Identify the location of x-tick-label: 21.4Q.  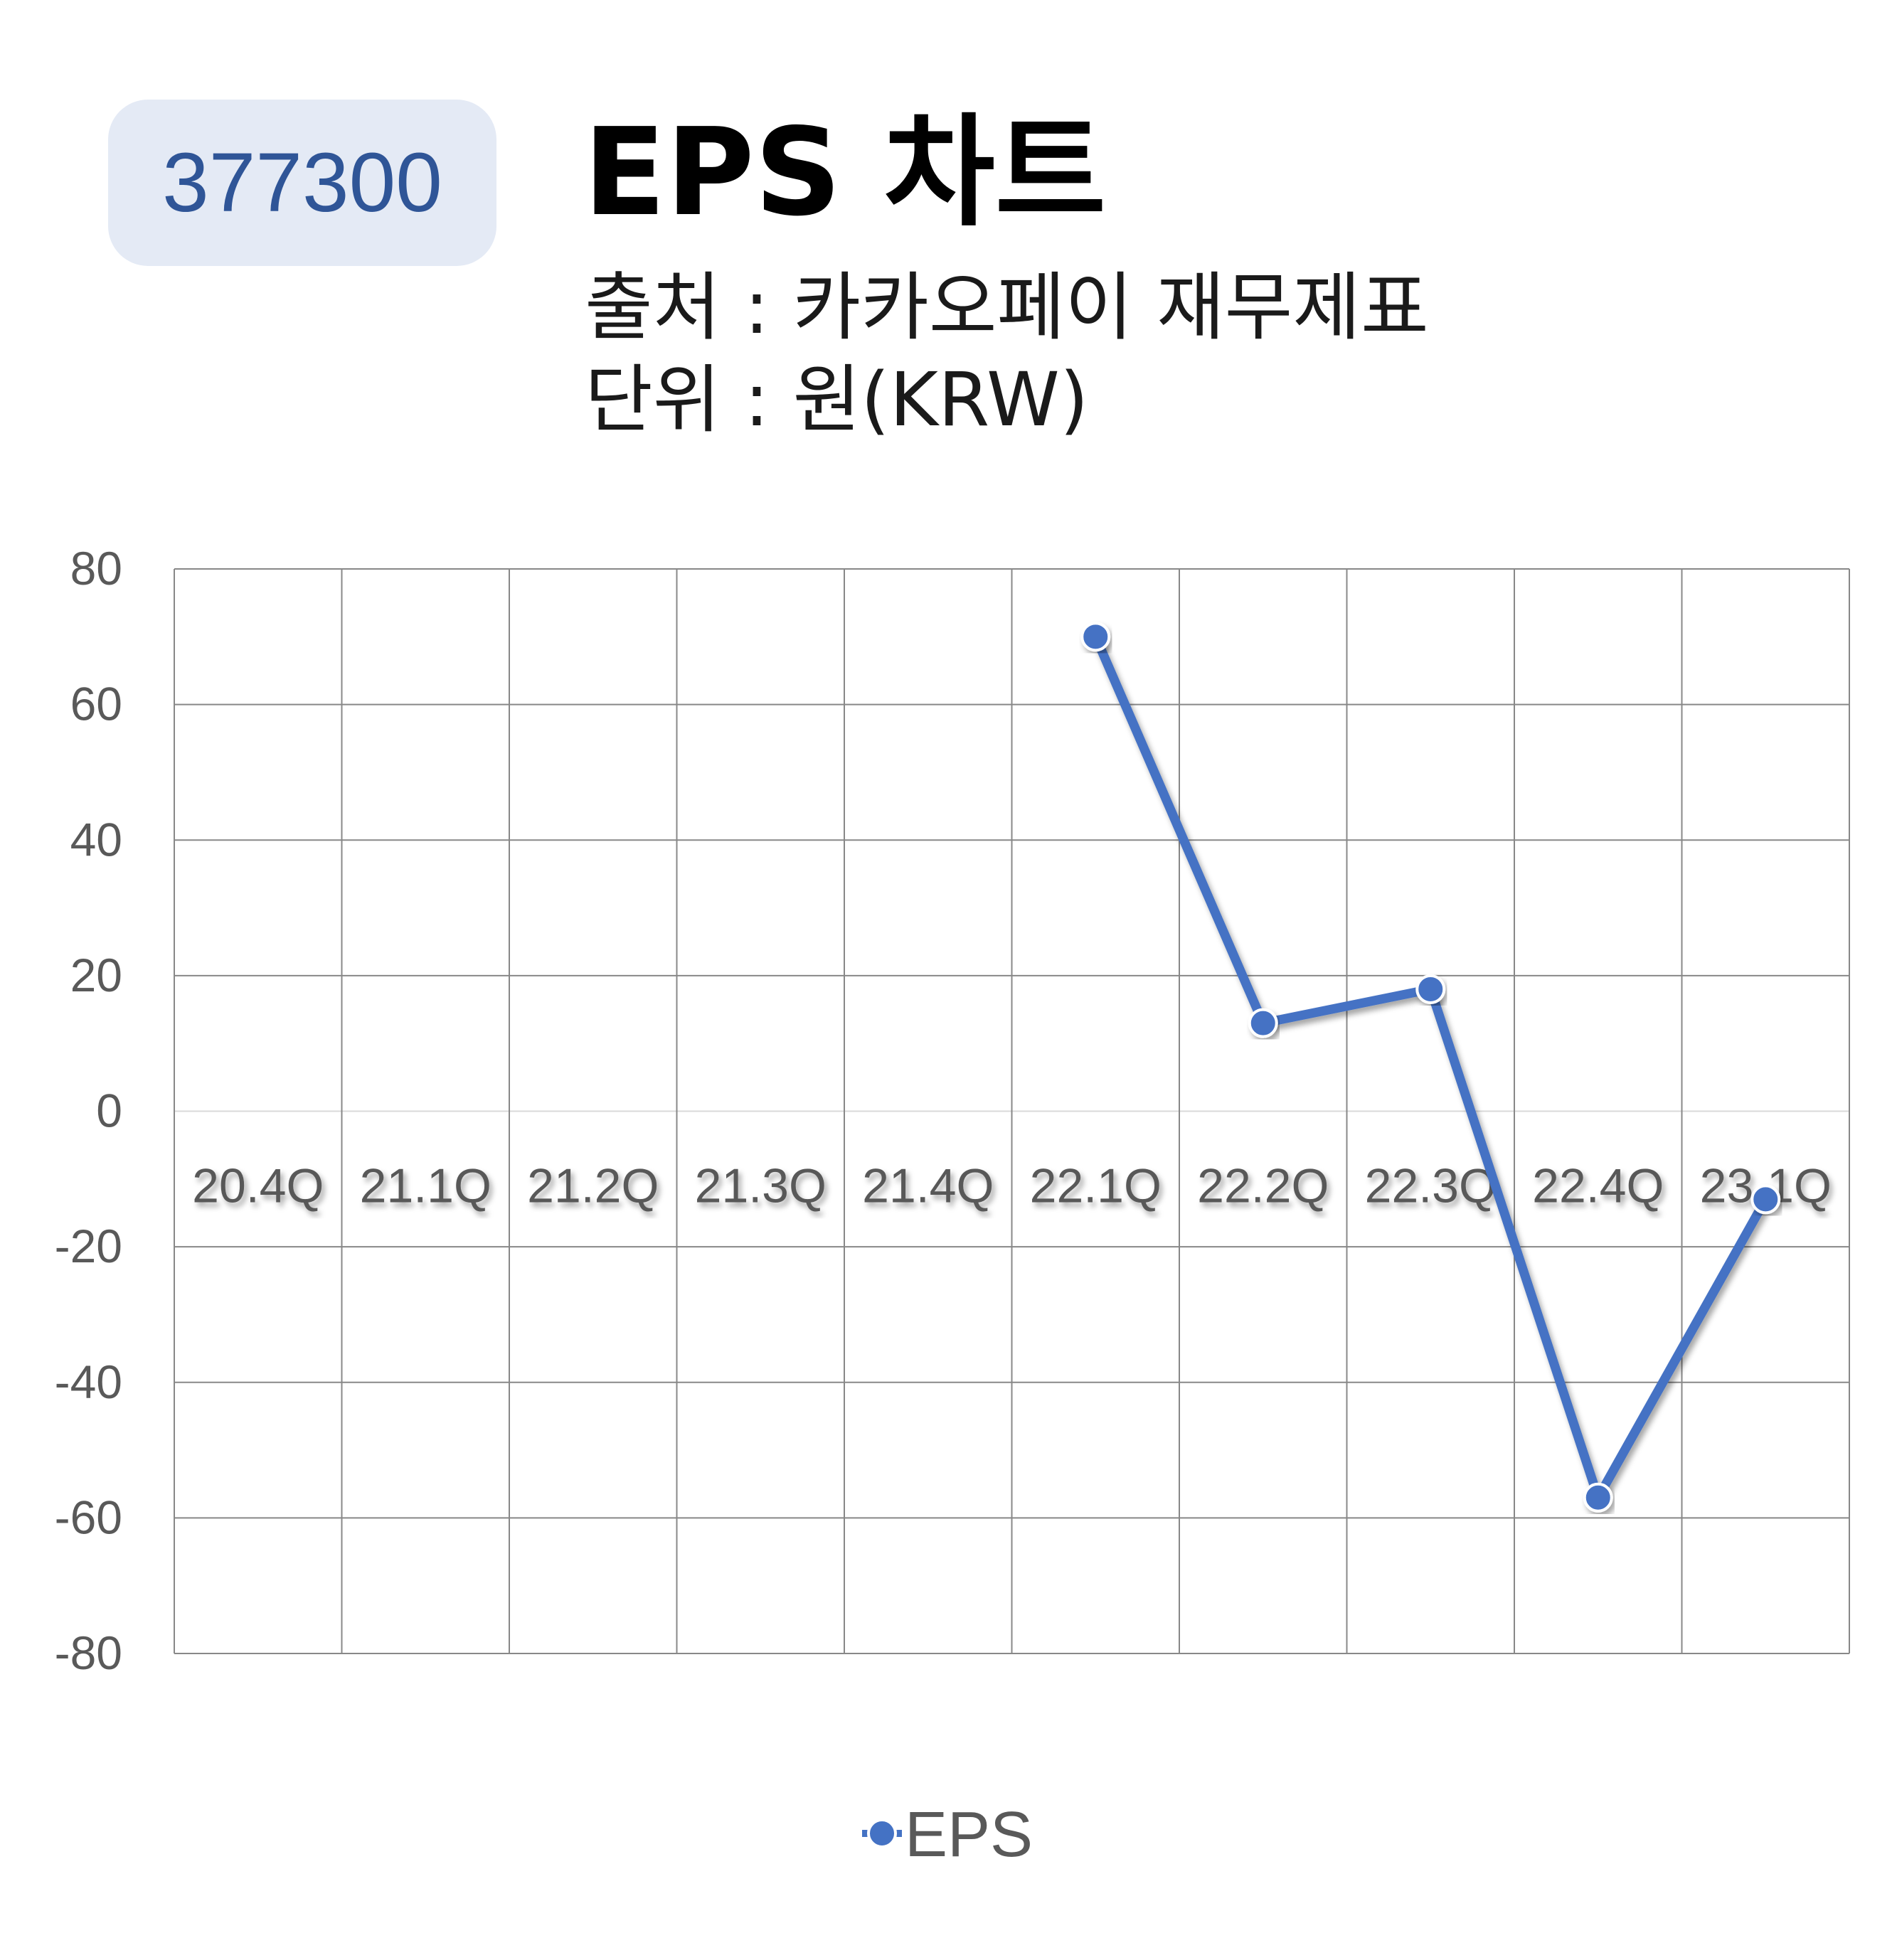
(928, 1186).